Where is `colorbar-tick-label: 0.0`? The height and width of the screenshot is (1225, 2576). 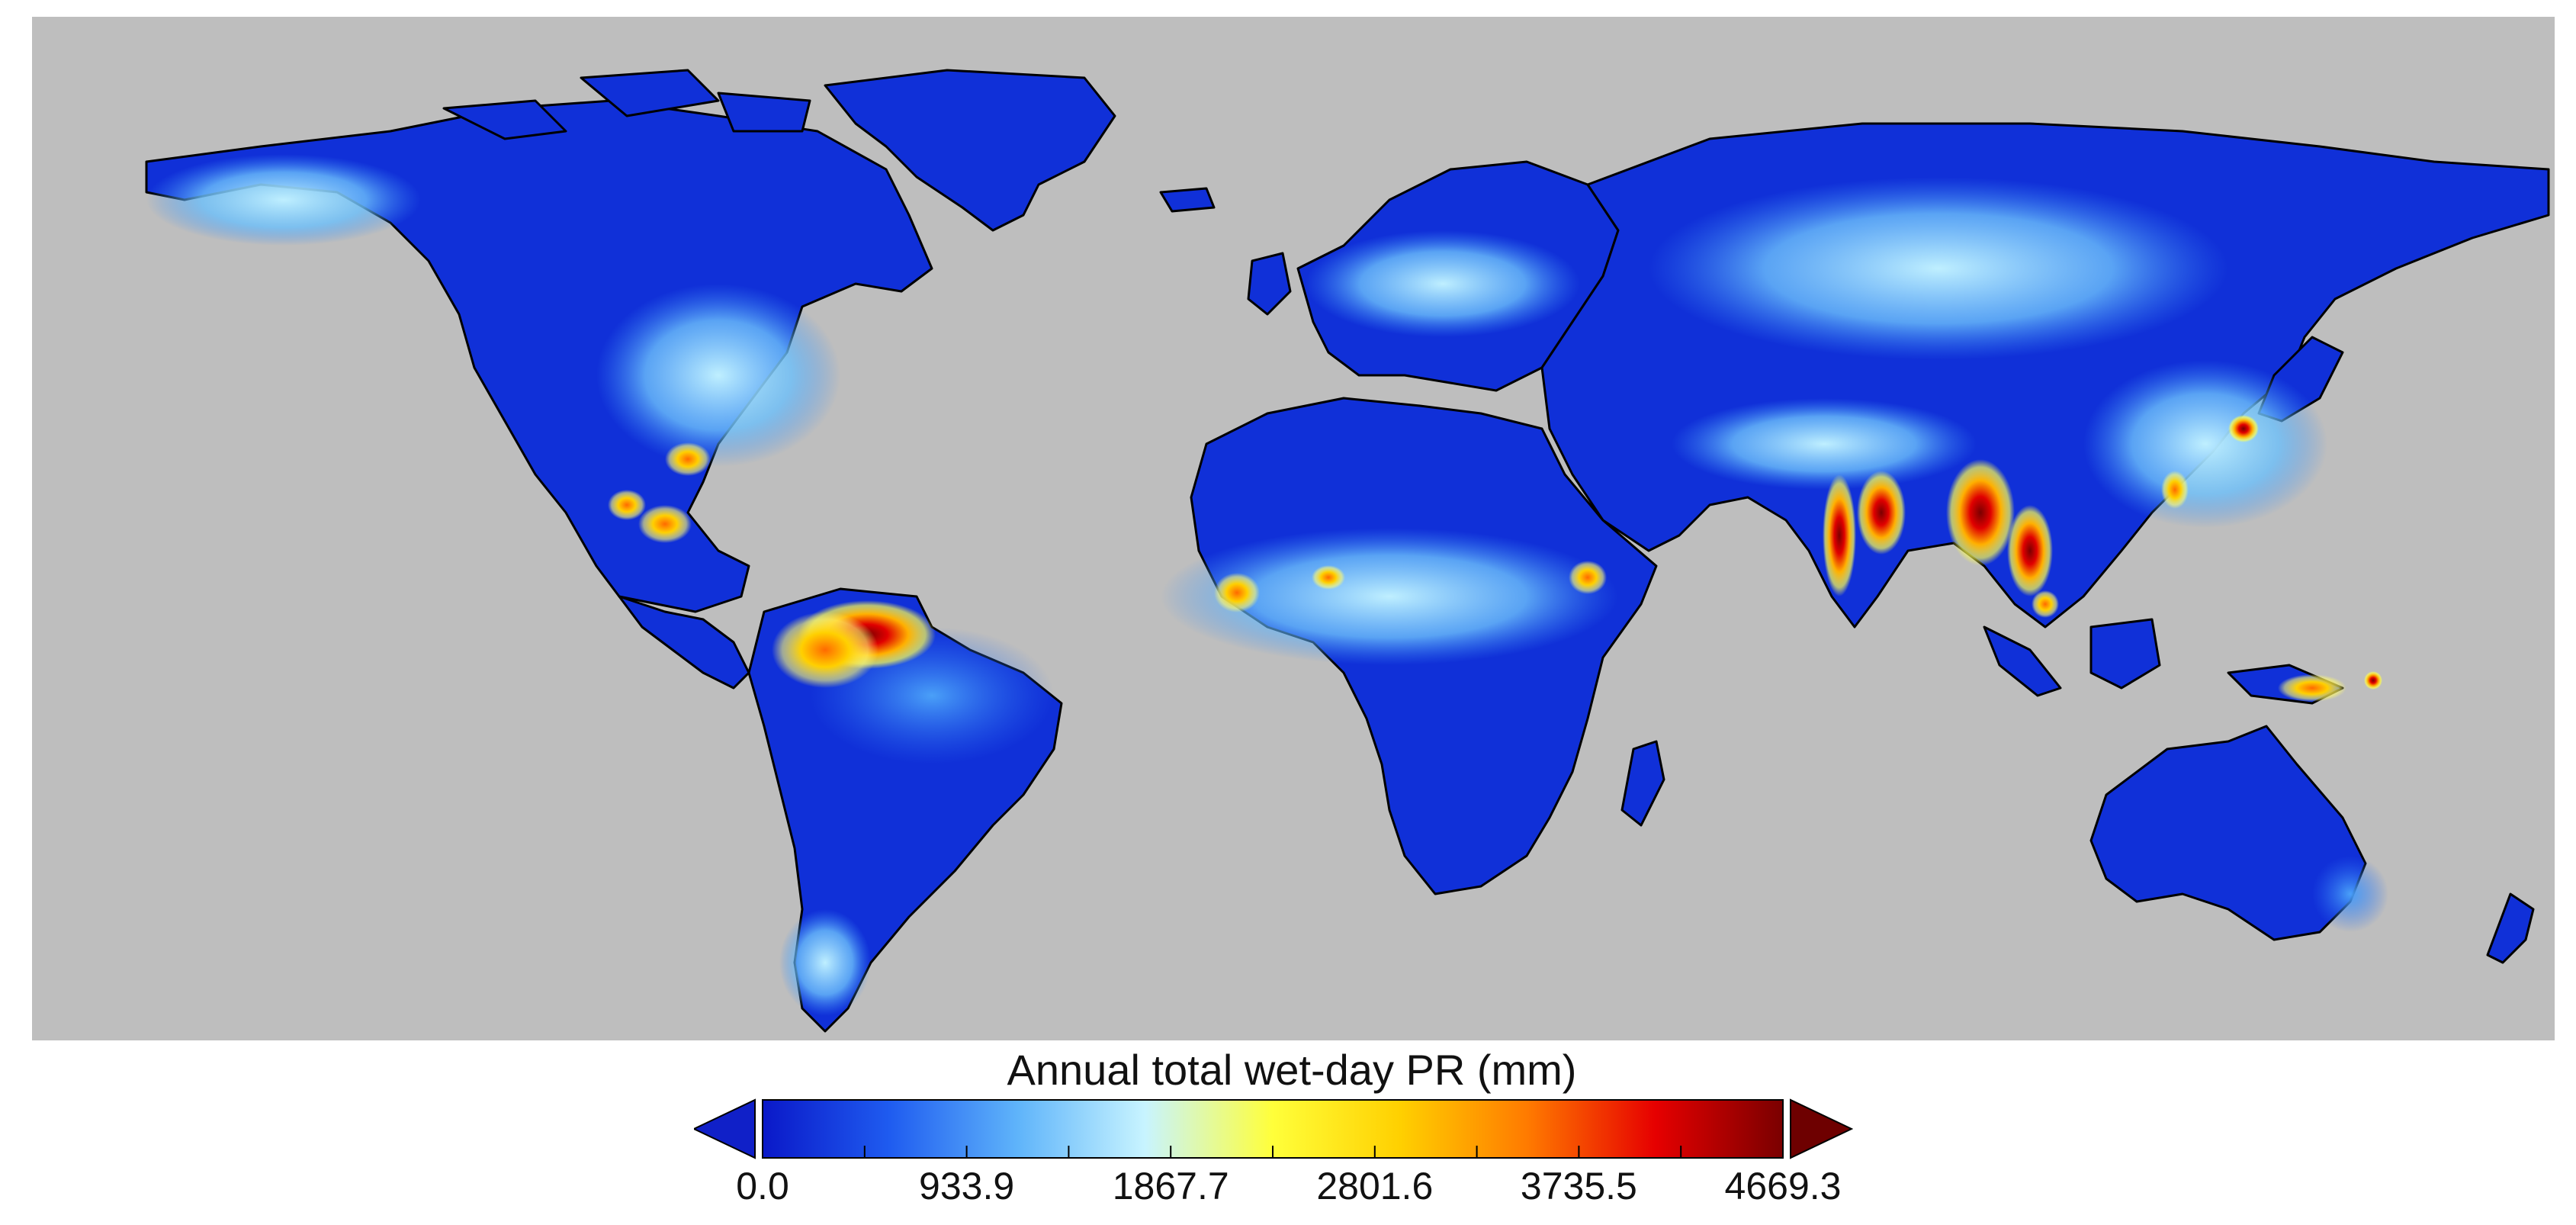
colorbar-tick-label: 0.0 is located at coordinates (762, 1186).